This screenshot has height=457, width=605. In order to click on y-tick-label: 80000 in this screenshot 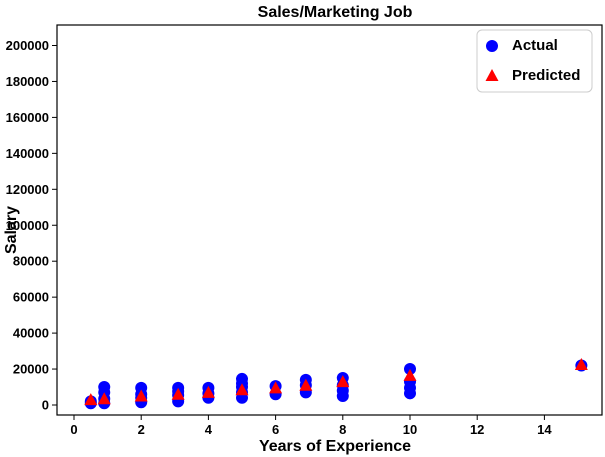, I will do `click(31, 261)`.